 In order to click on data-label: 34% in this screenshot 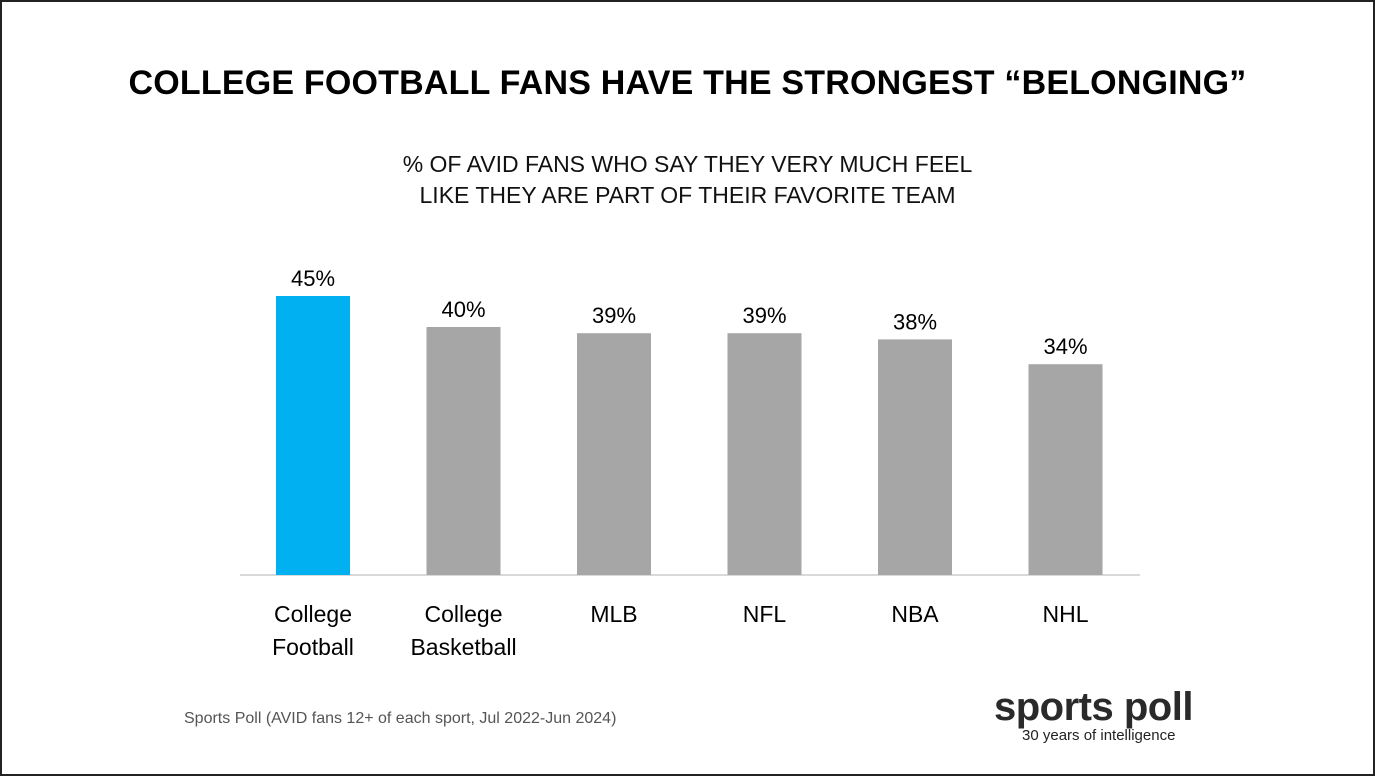, I will do `click(1065, 346)`.